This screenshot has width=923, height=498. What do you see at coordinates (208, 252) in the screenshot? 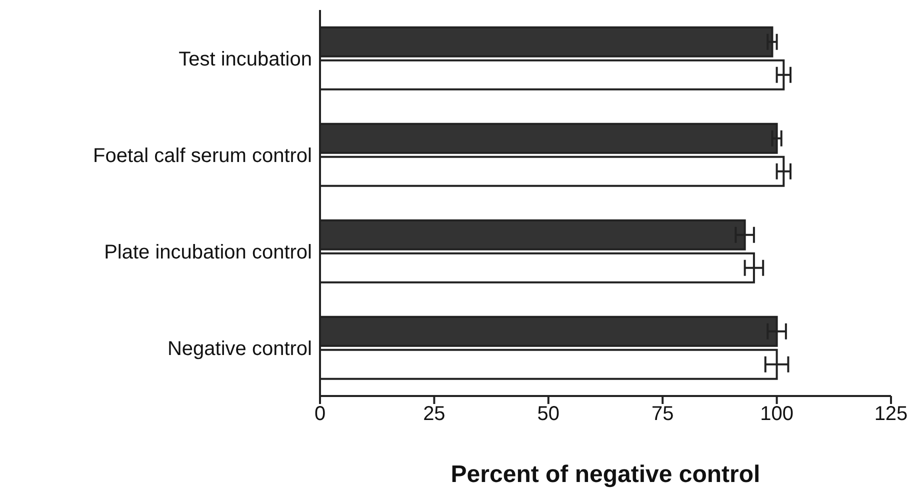
I see `y-tick-label: Plate incubation control` at bounding box center [208, 252].